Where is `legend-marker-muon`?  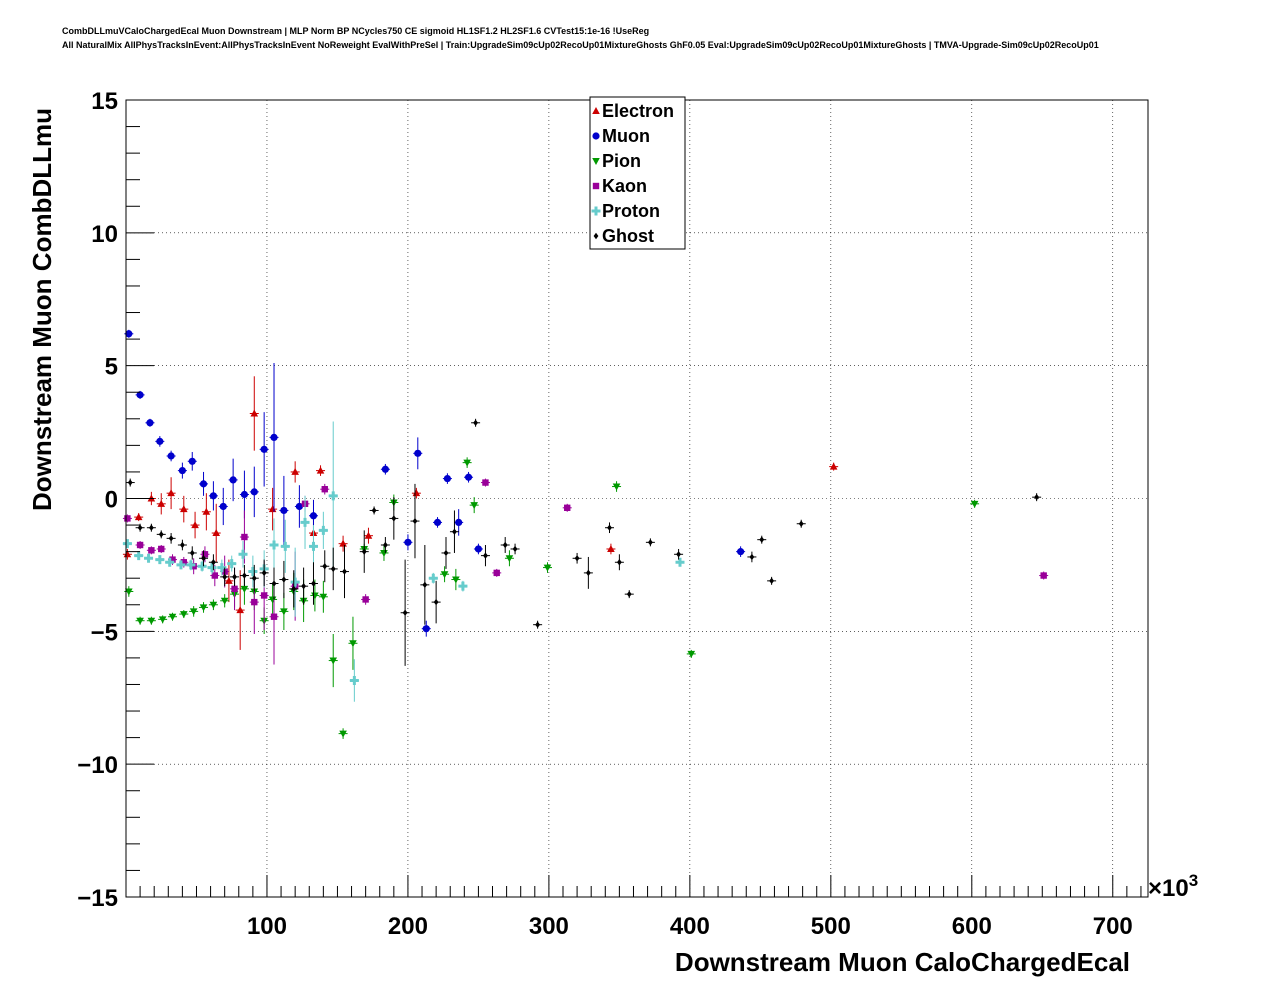
legend-marker-muon is located at coordinates (596, 136).